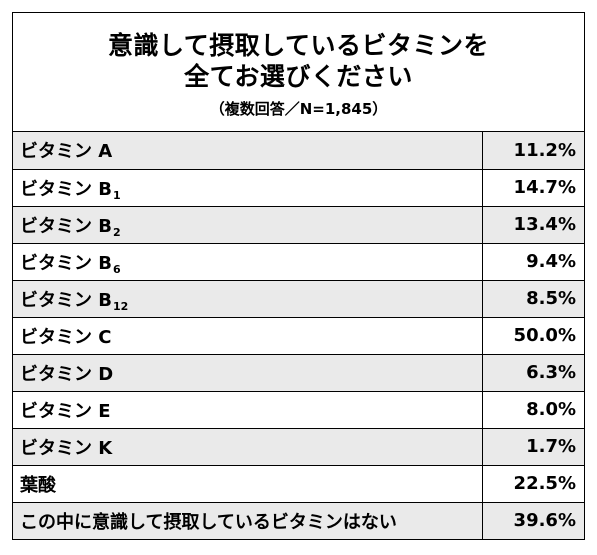 Image resolution: width=597 pixels, height=555 pixels. What do you see at coordinates (117, 195) in the screenshot?
I see `row-label-subscript: 1` at bounding box center [117, 195].